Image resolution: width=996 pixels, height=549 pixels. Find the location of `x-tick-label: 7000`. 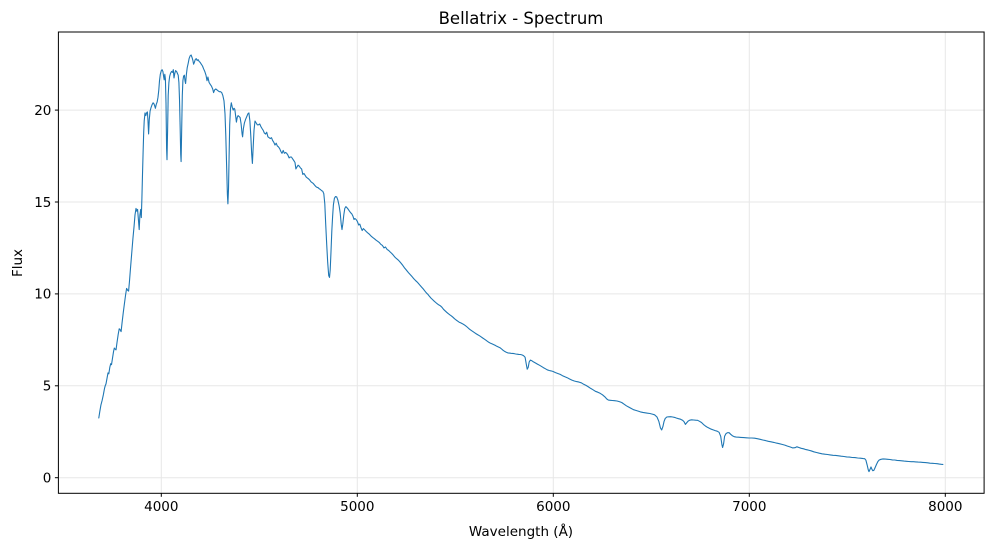

x-tick-label: 7000 is located at coordinates (749, 507).